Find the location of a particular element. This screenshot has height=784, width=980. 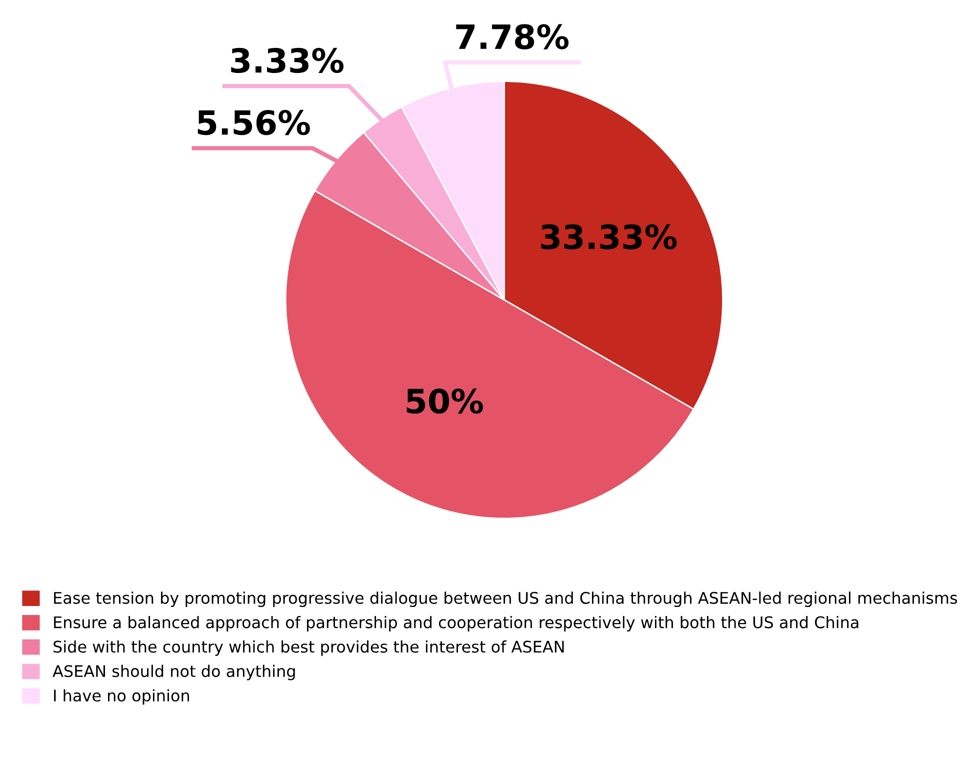

data-label: 50% is located at coordinates (444, 401).